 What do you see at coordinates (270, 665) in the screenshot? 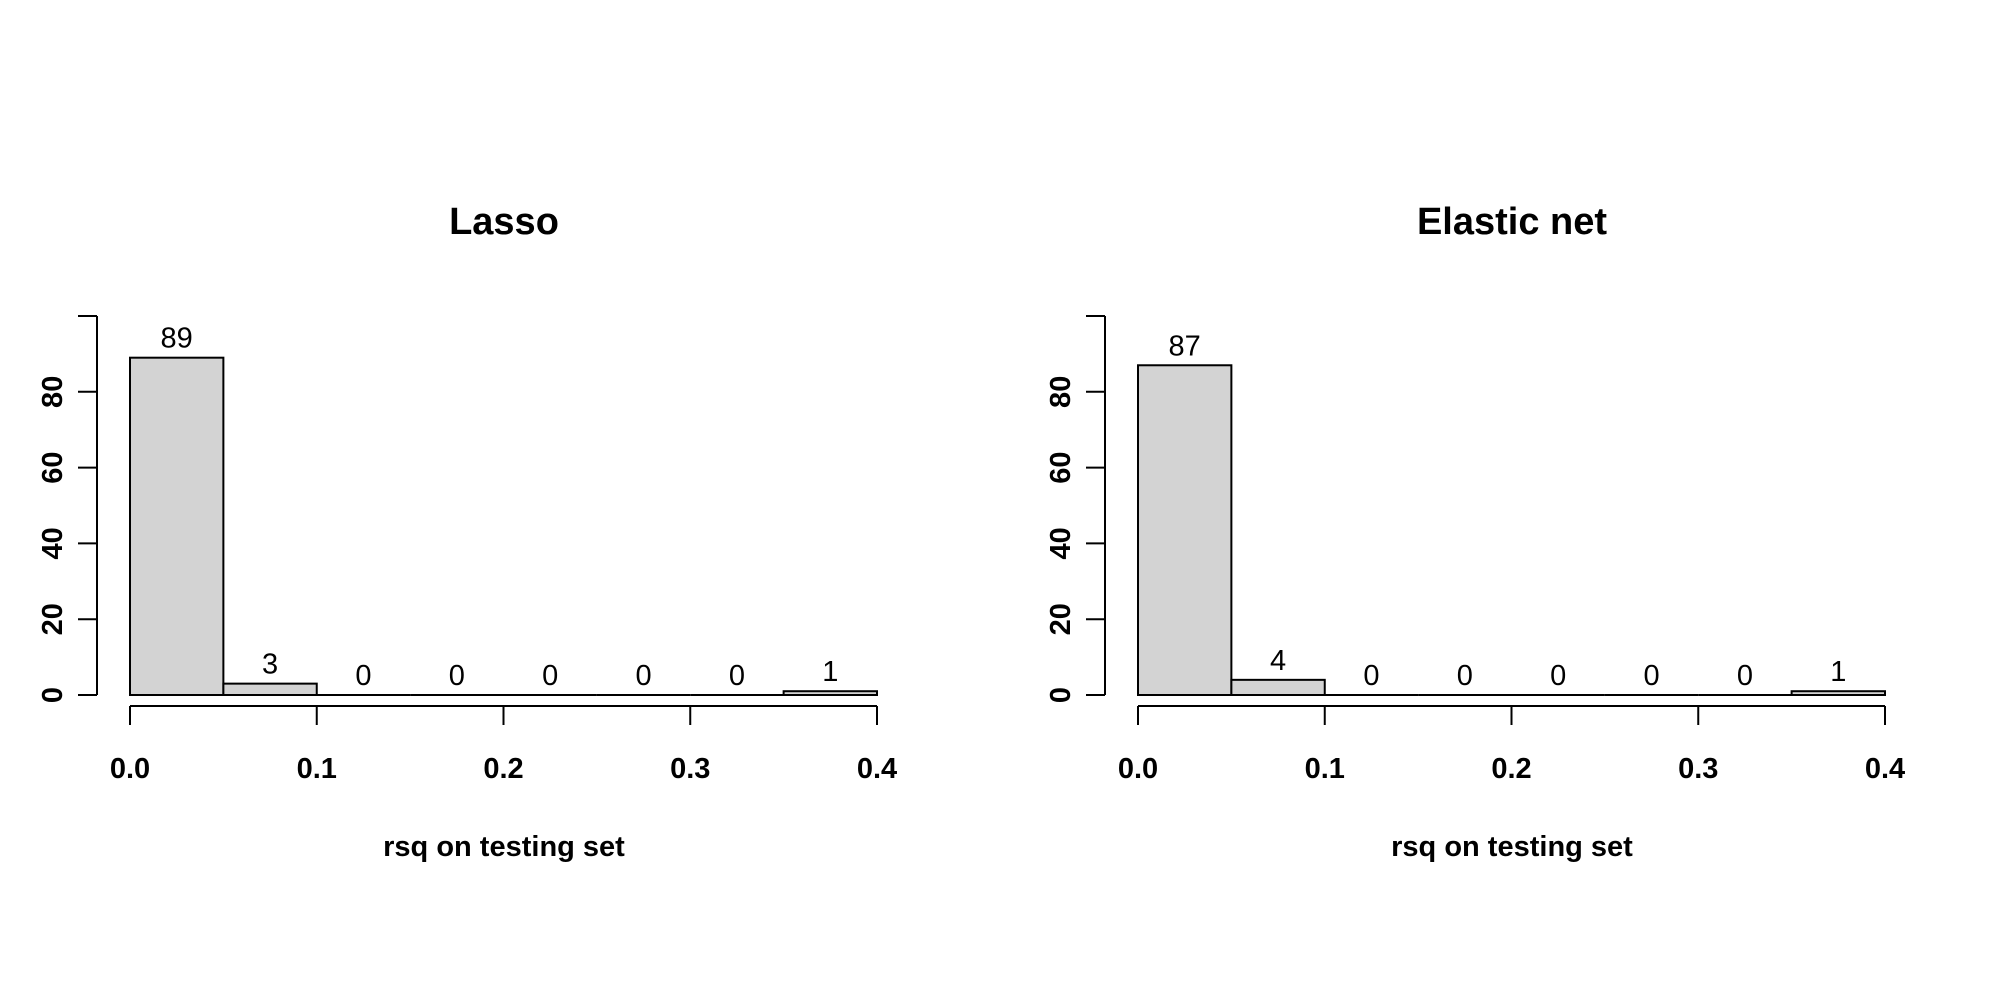
I see `count-label: 3` at bounding box center [270, 665].